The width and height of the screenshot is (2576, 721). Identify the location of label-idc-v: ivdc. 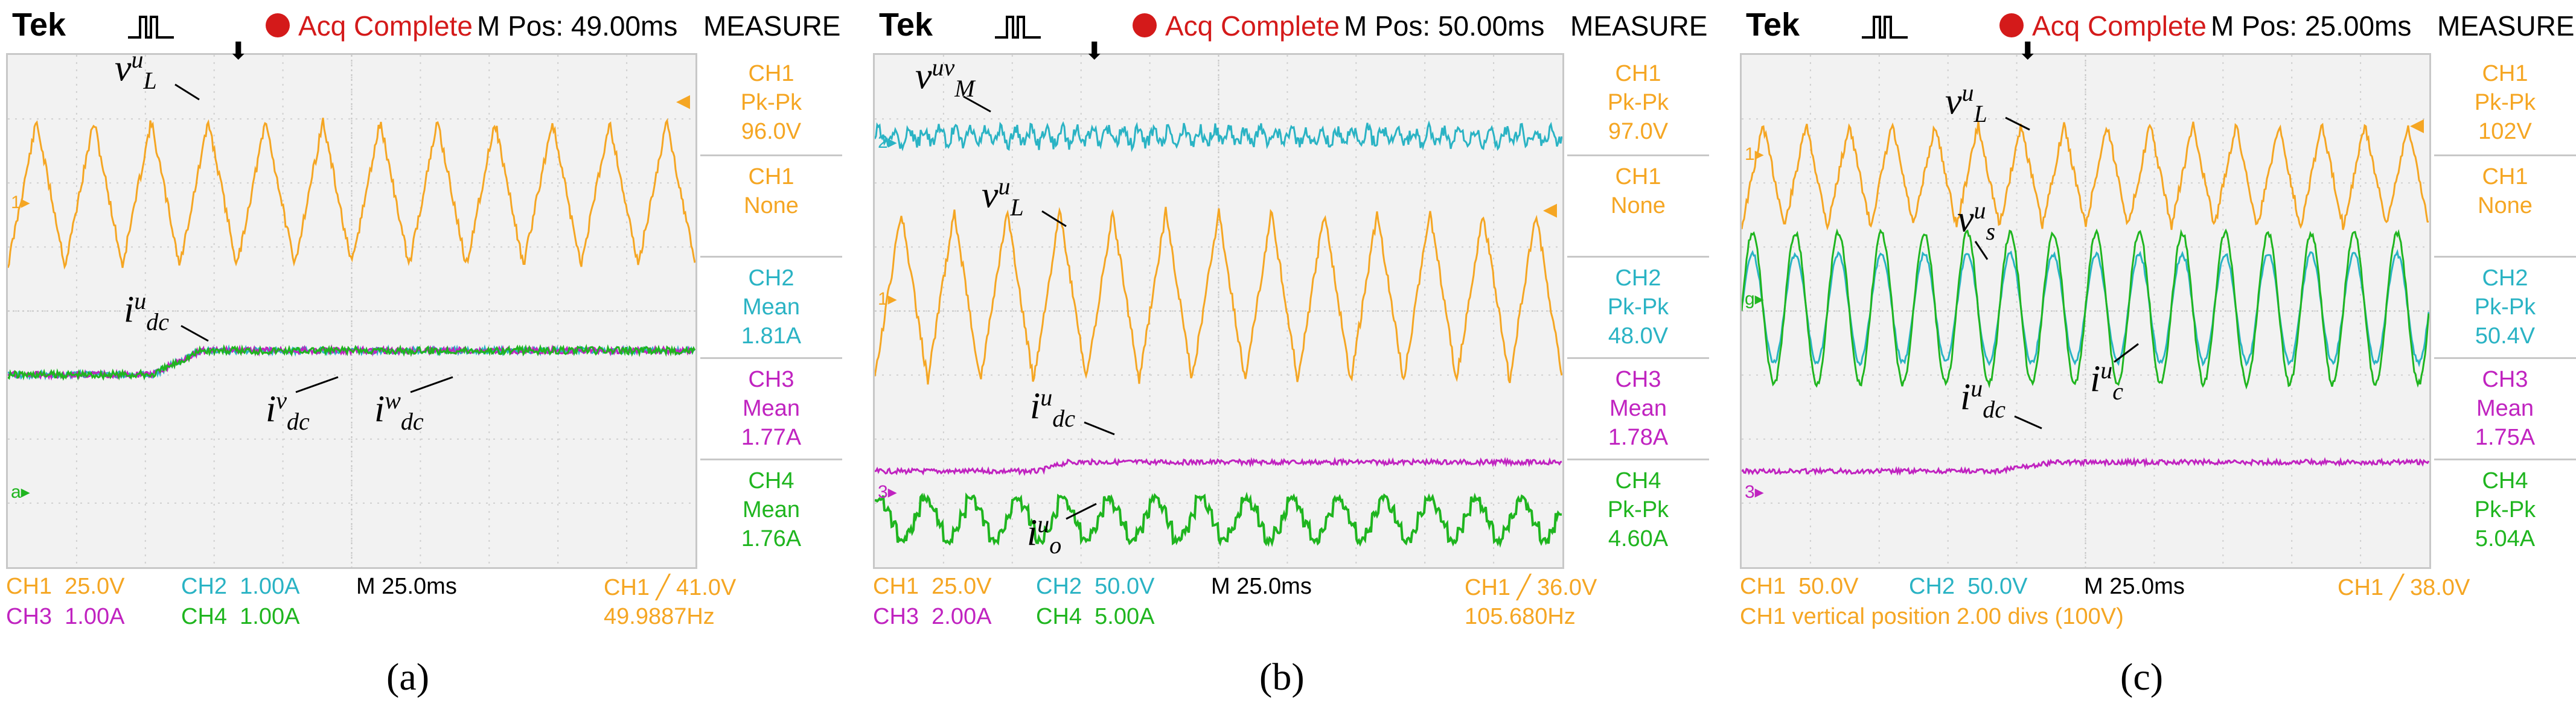
(288, 411).